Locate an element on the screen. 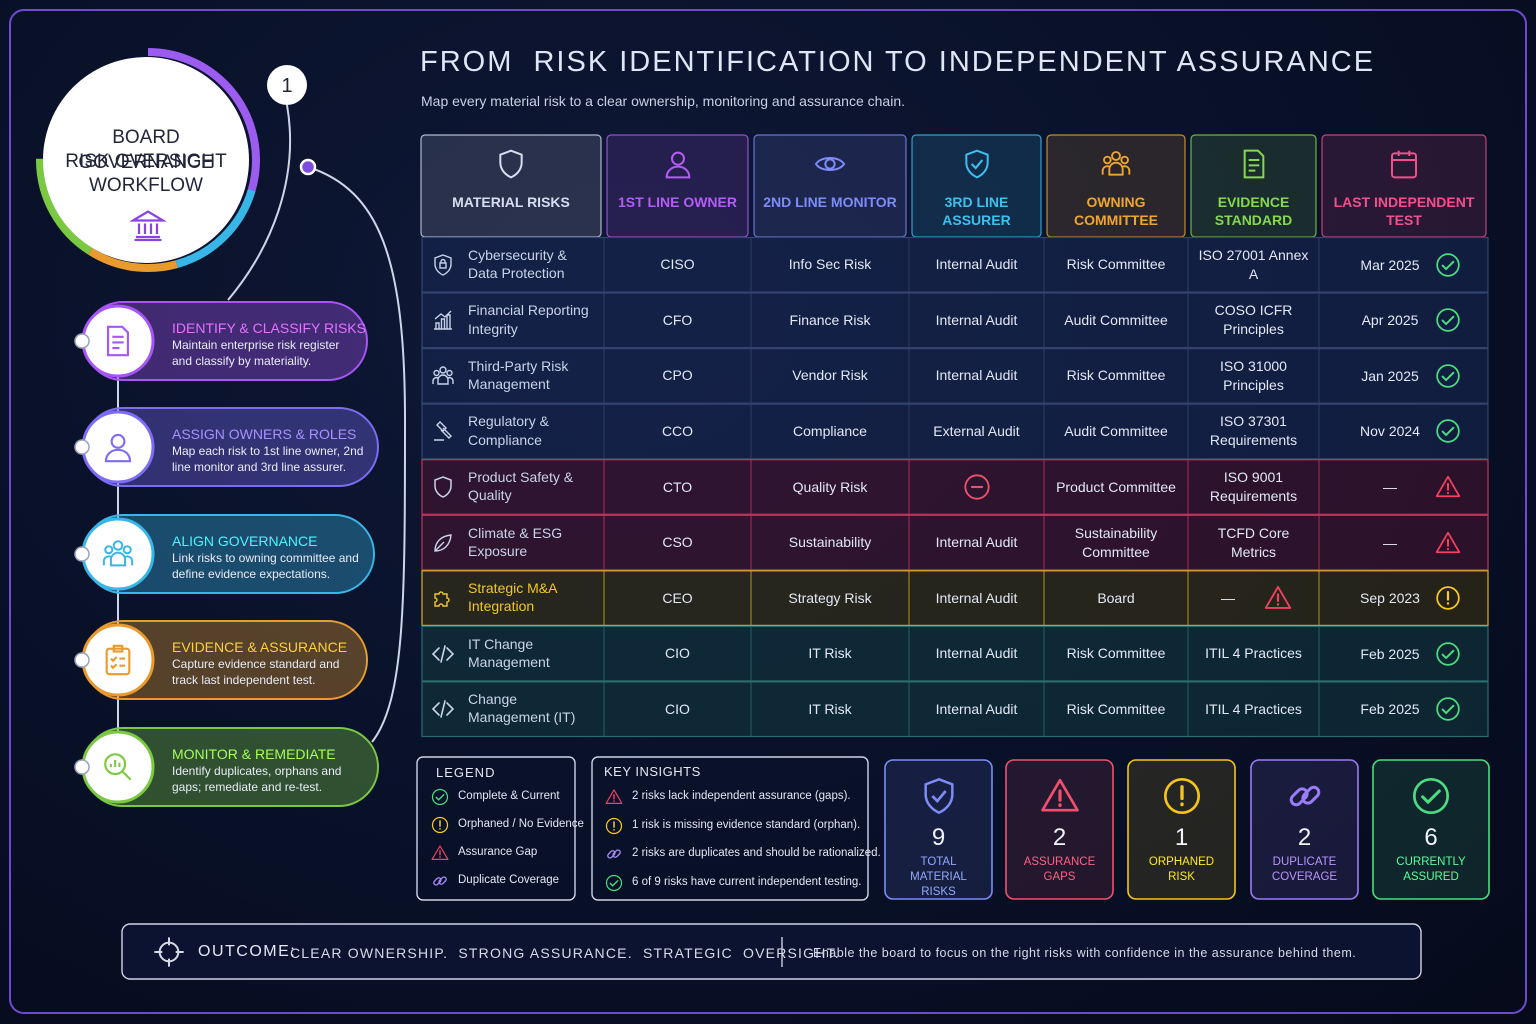 The image size is (1536, 1024). cell: ISO 27001 Annex A is located at coordinates (1253, 264).